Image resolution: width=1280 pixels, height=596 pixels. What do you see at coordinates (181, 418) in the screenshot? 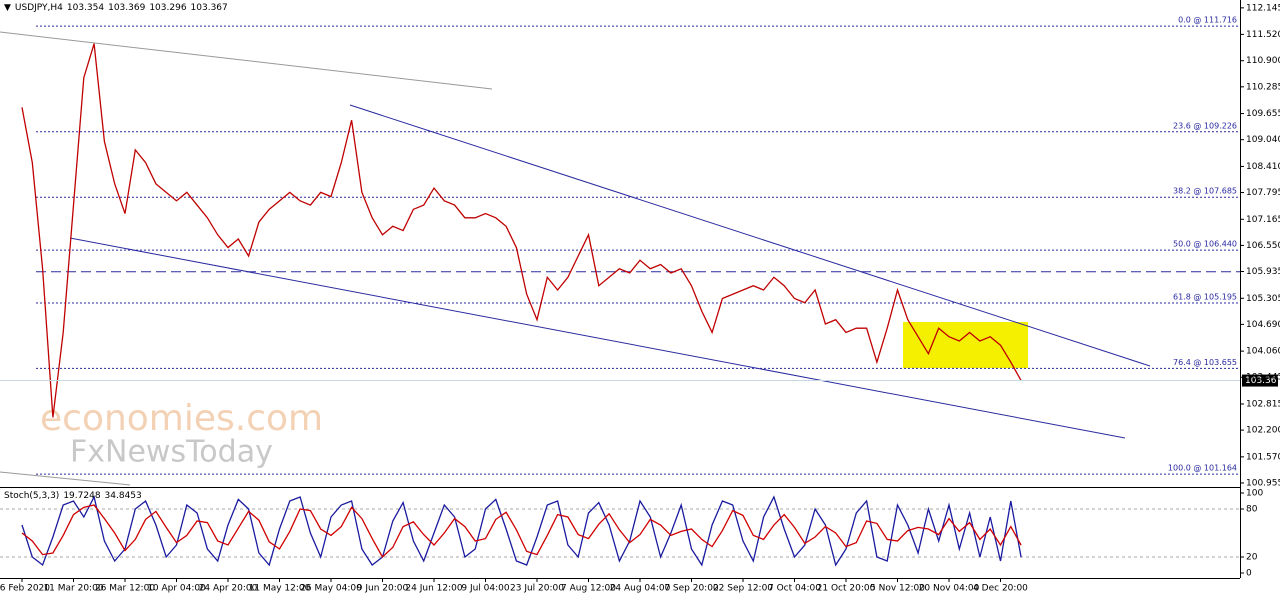
I see `watermark: economies.com` at bounding box center [181, 418].